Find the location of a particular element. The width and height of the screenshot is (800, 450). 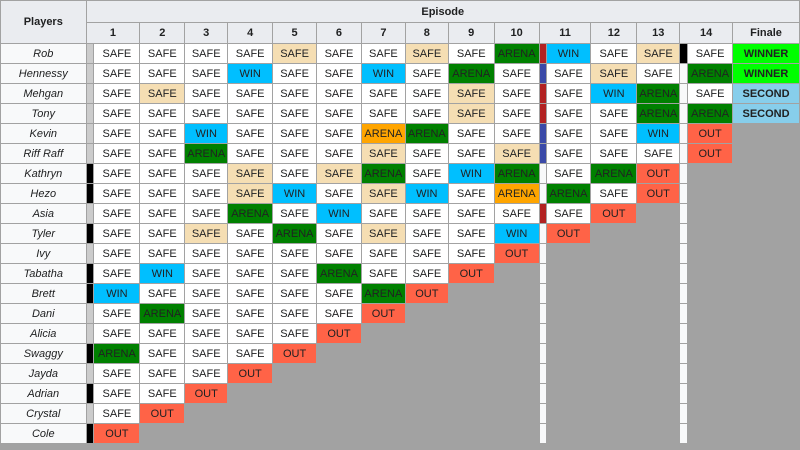

player-name: Brett is located at coordinates (43, 293).